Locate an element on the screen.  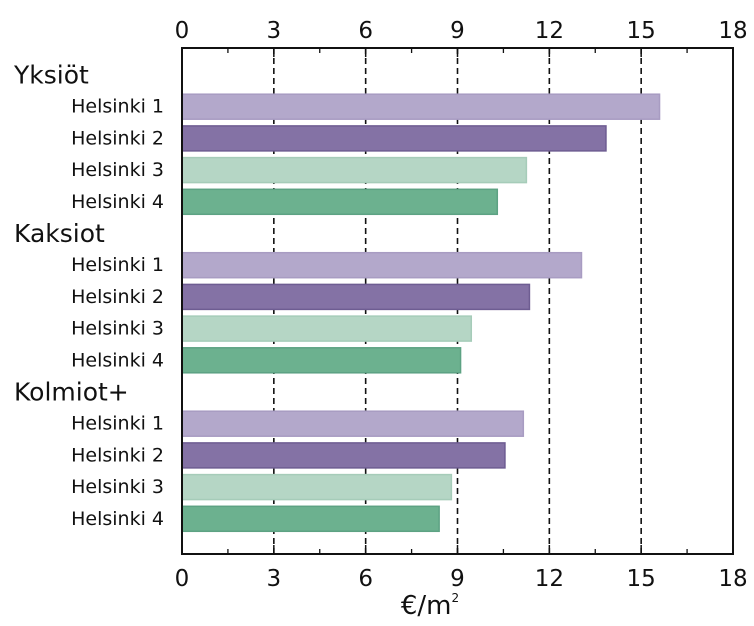
bottom-tick-label-3: 3 is located at coordinates (274, 579).